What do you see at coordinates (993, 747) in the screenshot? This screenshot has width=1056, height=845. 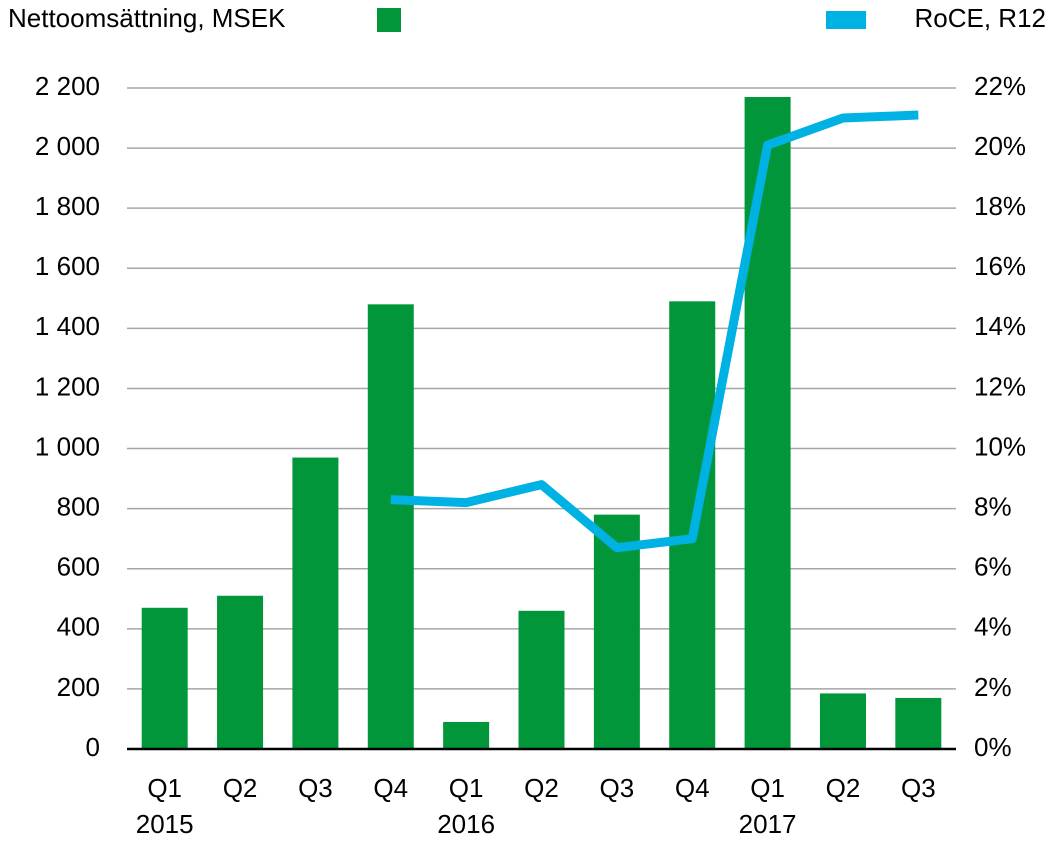 I see `y2-tick-label: 0%` at bounding box center [993, 747].